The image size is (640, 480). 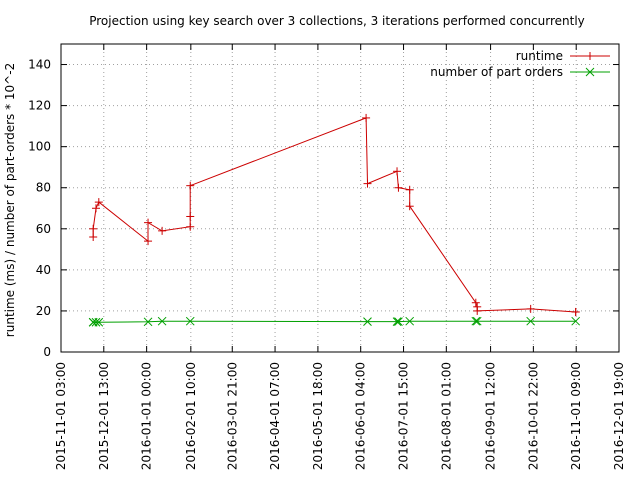 What do you see at coordinates (496, 72) in the screenshot?
I see `legend-label: number of part orders` at bounding box center [496, 72].